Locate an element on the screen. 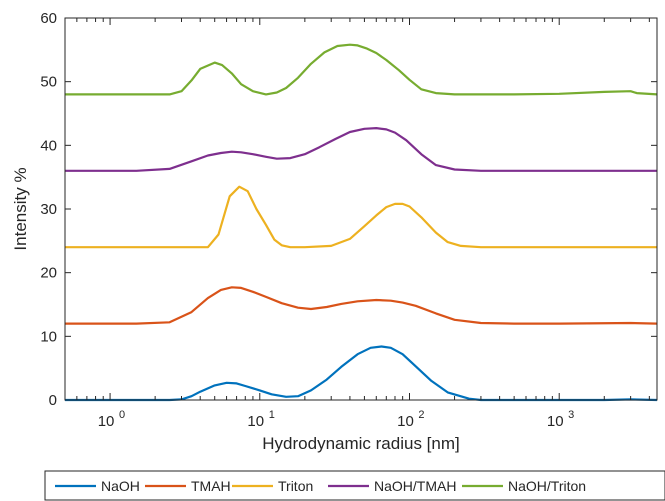 Image resolution: width=665 pixels, height=501 pixels. x-tick-exponent: 2 is located at coordinates (421, 415).